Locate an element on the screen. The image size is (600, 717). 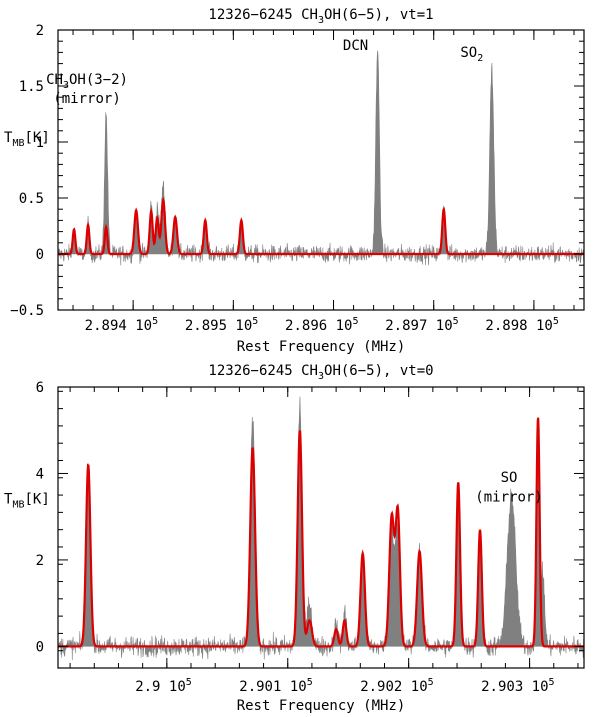
y-tick-label: 6 is located at coordinates (40, 388).